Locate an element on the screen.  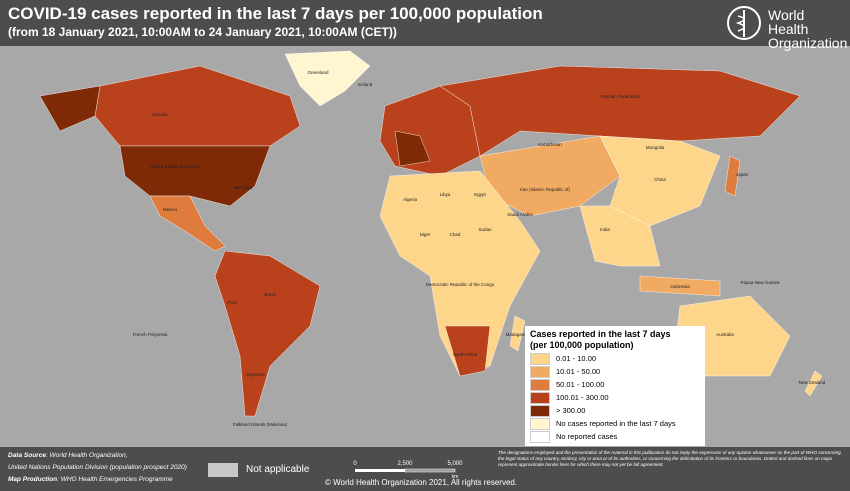
country-label: Sudan is located at coordinates (485, 229).